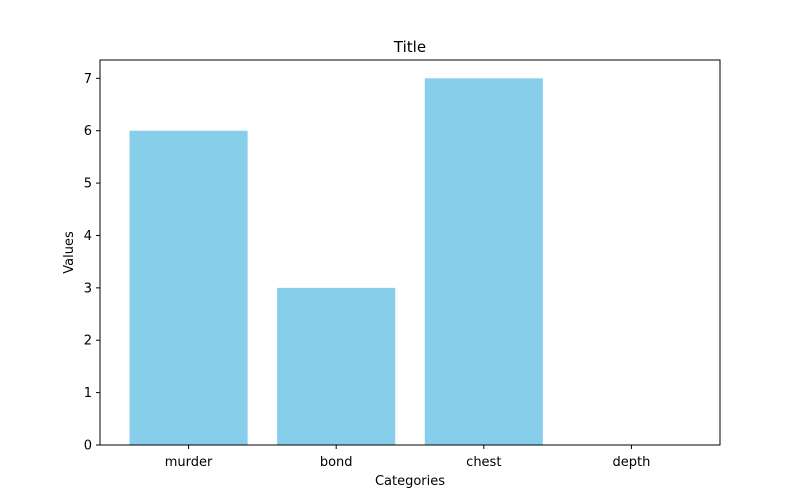 The width and height of the screenshot is (800, 500). Describe the element at coordinates (336, 462) in the screenshot. I see `x-tick-label: bond` at that location.